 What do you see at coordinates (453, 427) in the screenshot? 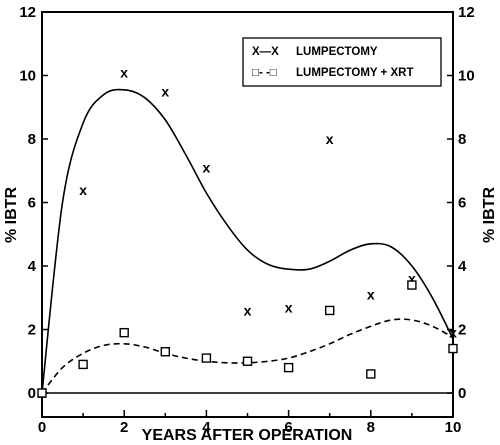
I see `x-tick-label-10: 10` at bounding box center [453, 427].